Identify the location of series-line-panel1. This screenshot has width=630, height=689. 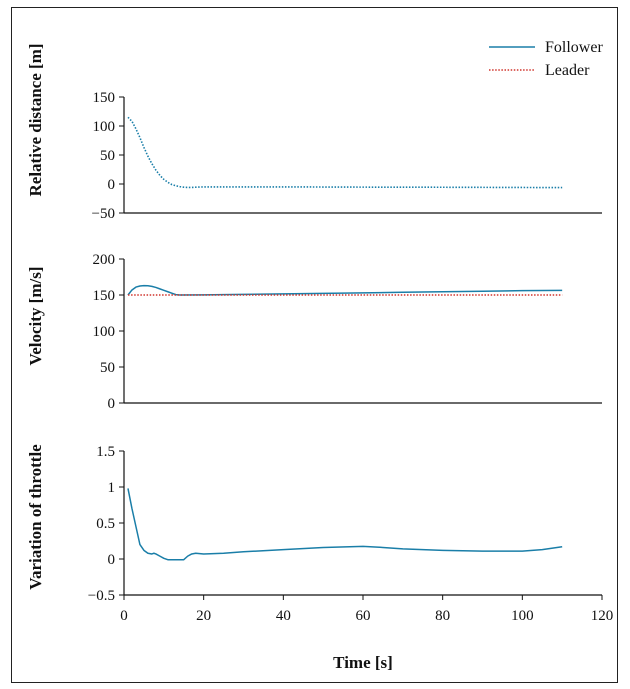
(345, 152).